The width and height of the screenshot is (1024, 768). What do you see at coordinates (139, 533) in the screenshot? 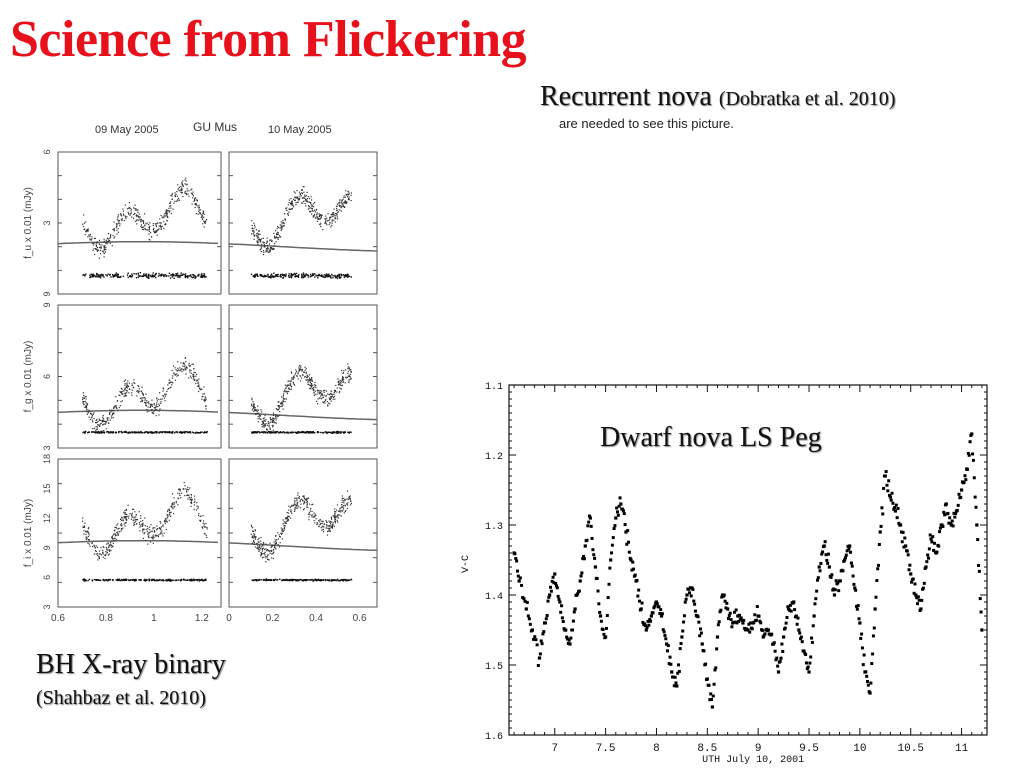
I see `lightcurve-panel` at bounding box center [139, 533].